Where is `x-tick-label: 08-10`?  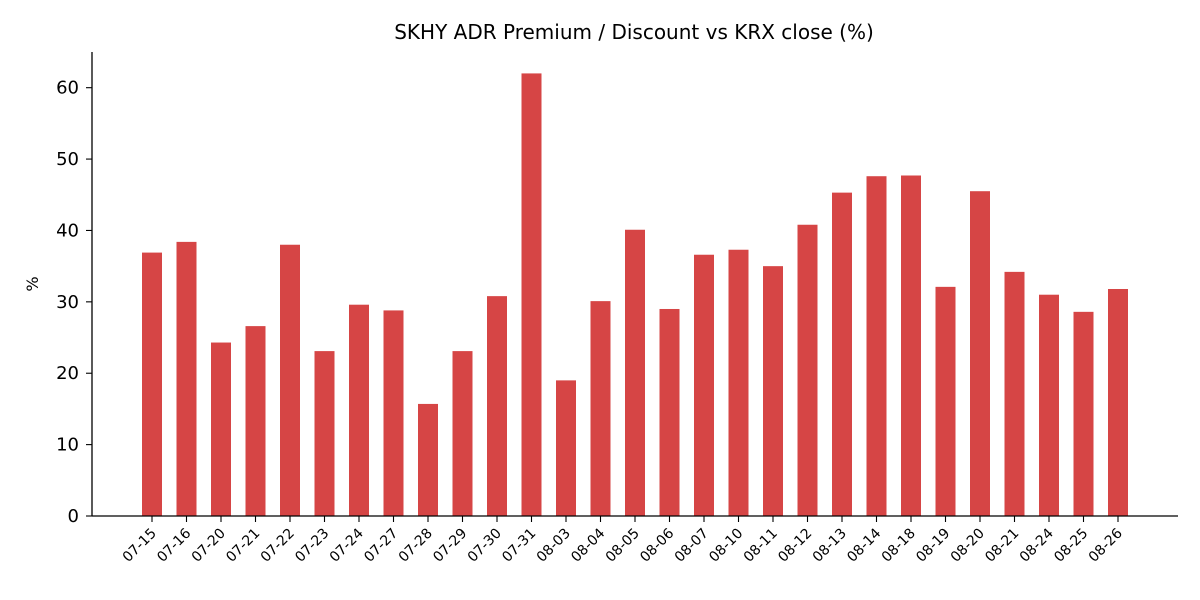
x-tick-label: 08-10 is located at coordinates (726, 546).